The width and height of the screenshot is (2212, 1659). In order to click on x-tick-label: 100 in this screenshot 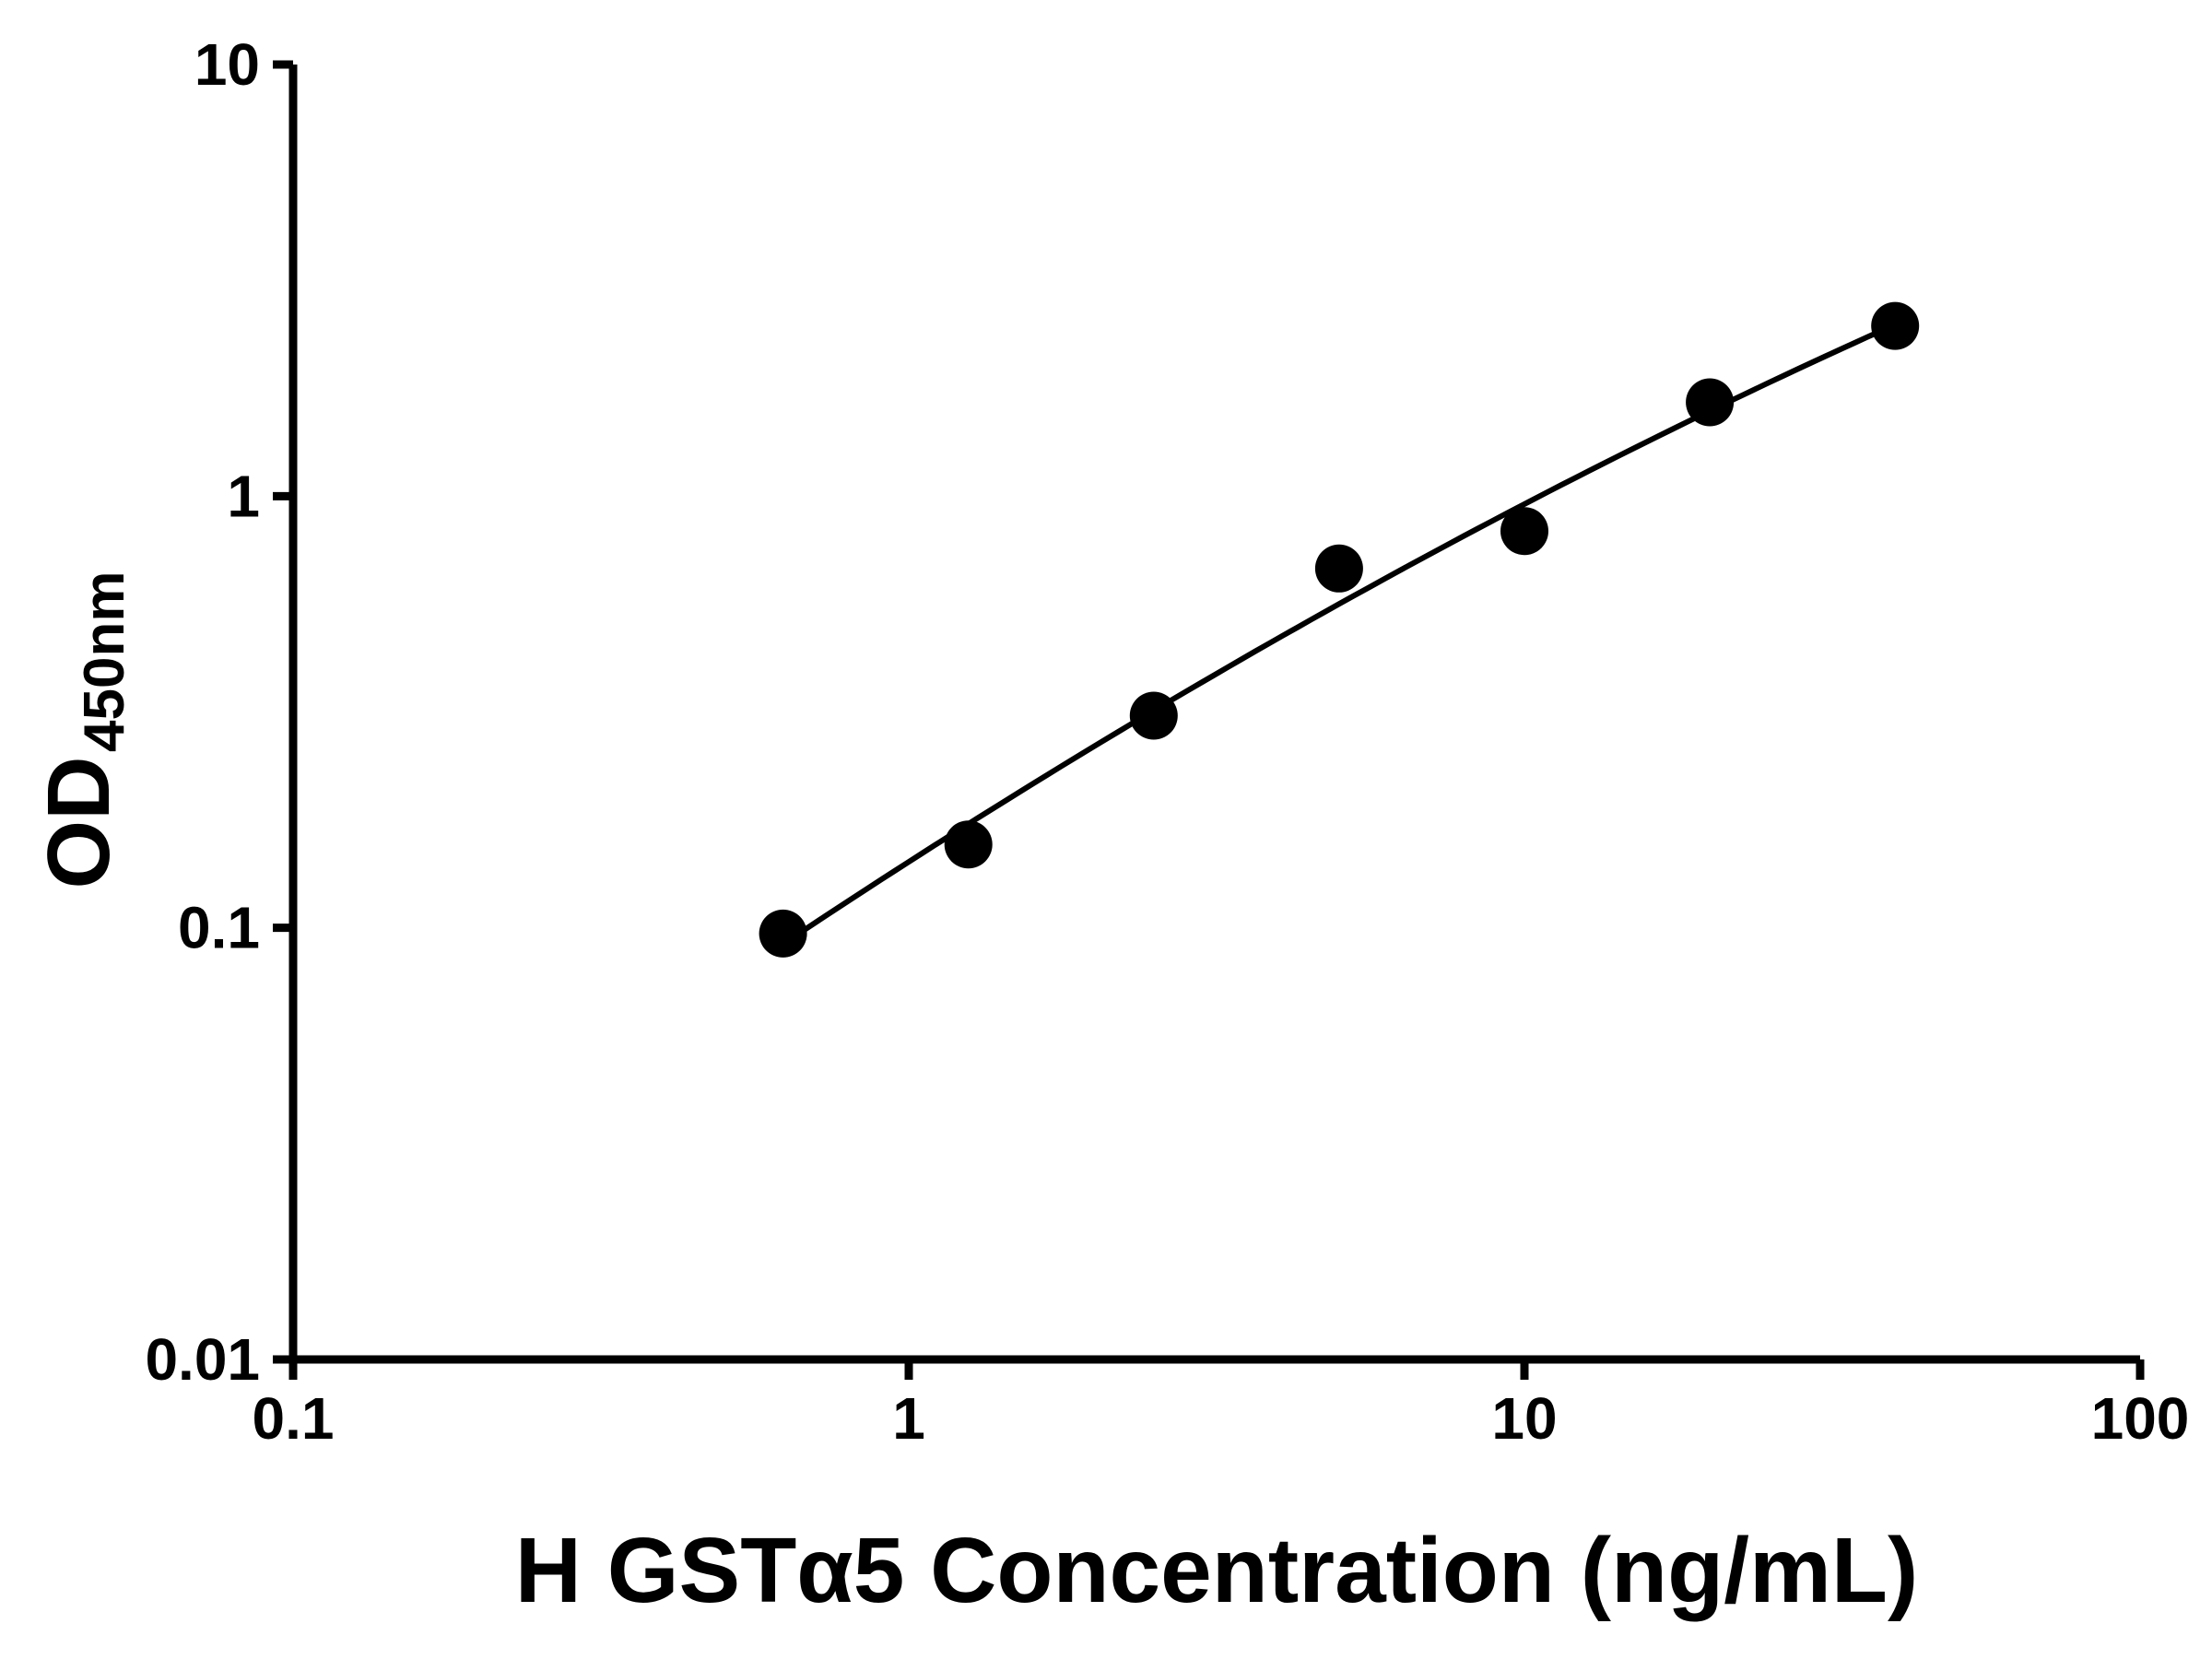, I will do `click(2140, 1418)`.